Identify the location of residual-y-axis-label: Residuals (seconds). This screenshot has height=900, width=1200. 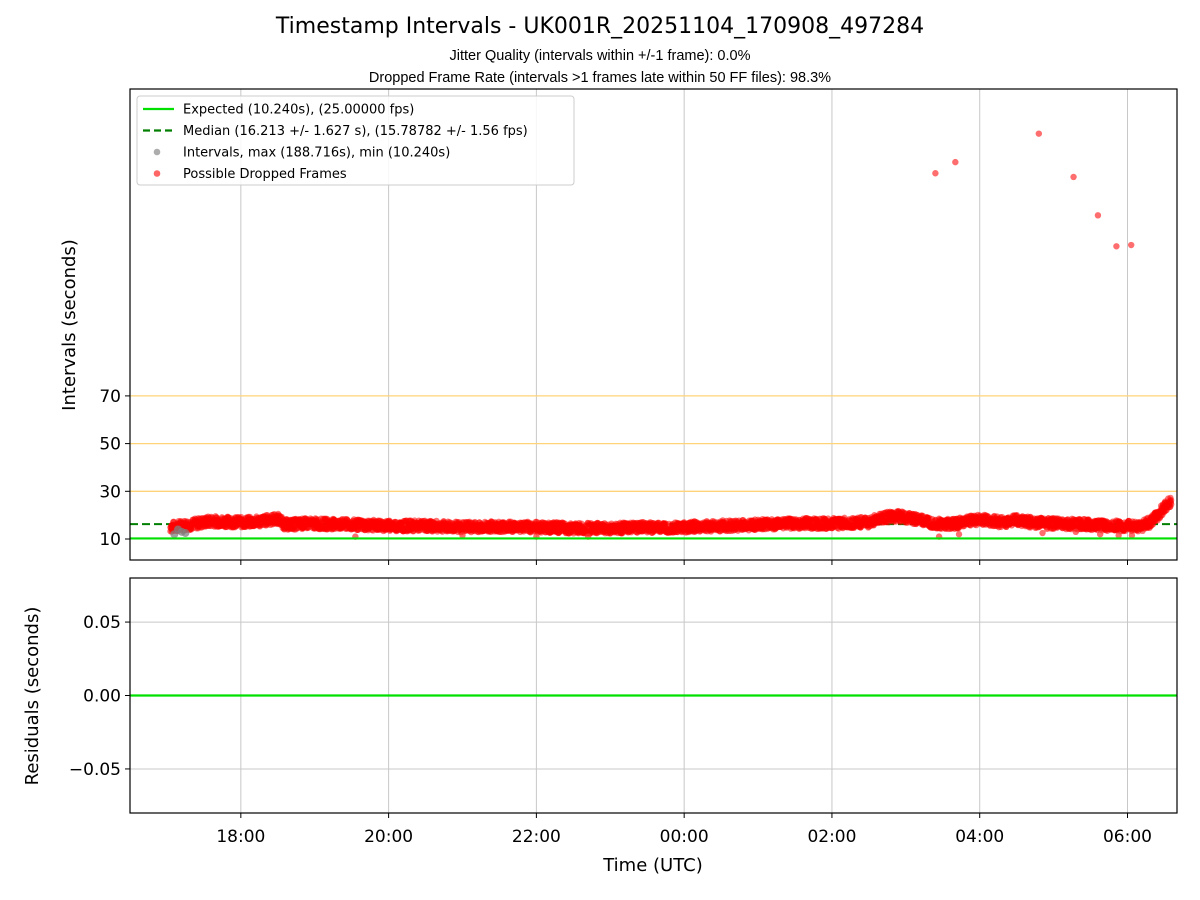
(32, 696).